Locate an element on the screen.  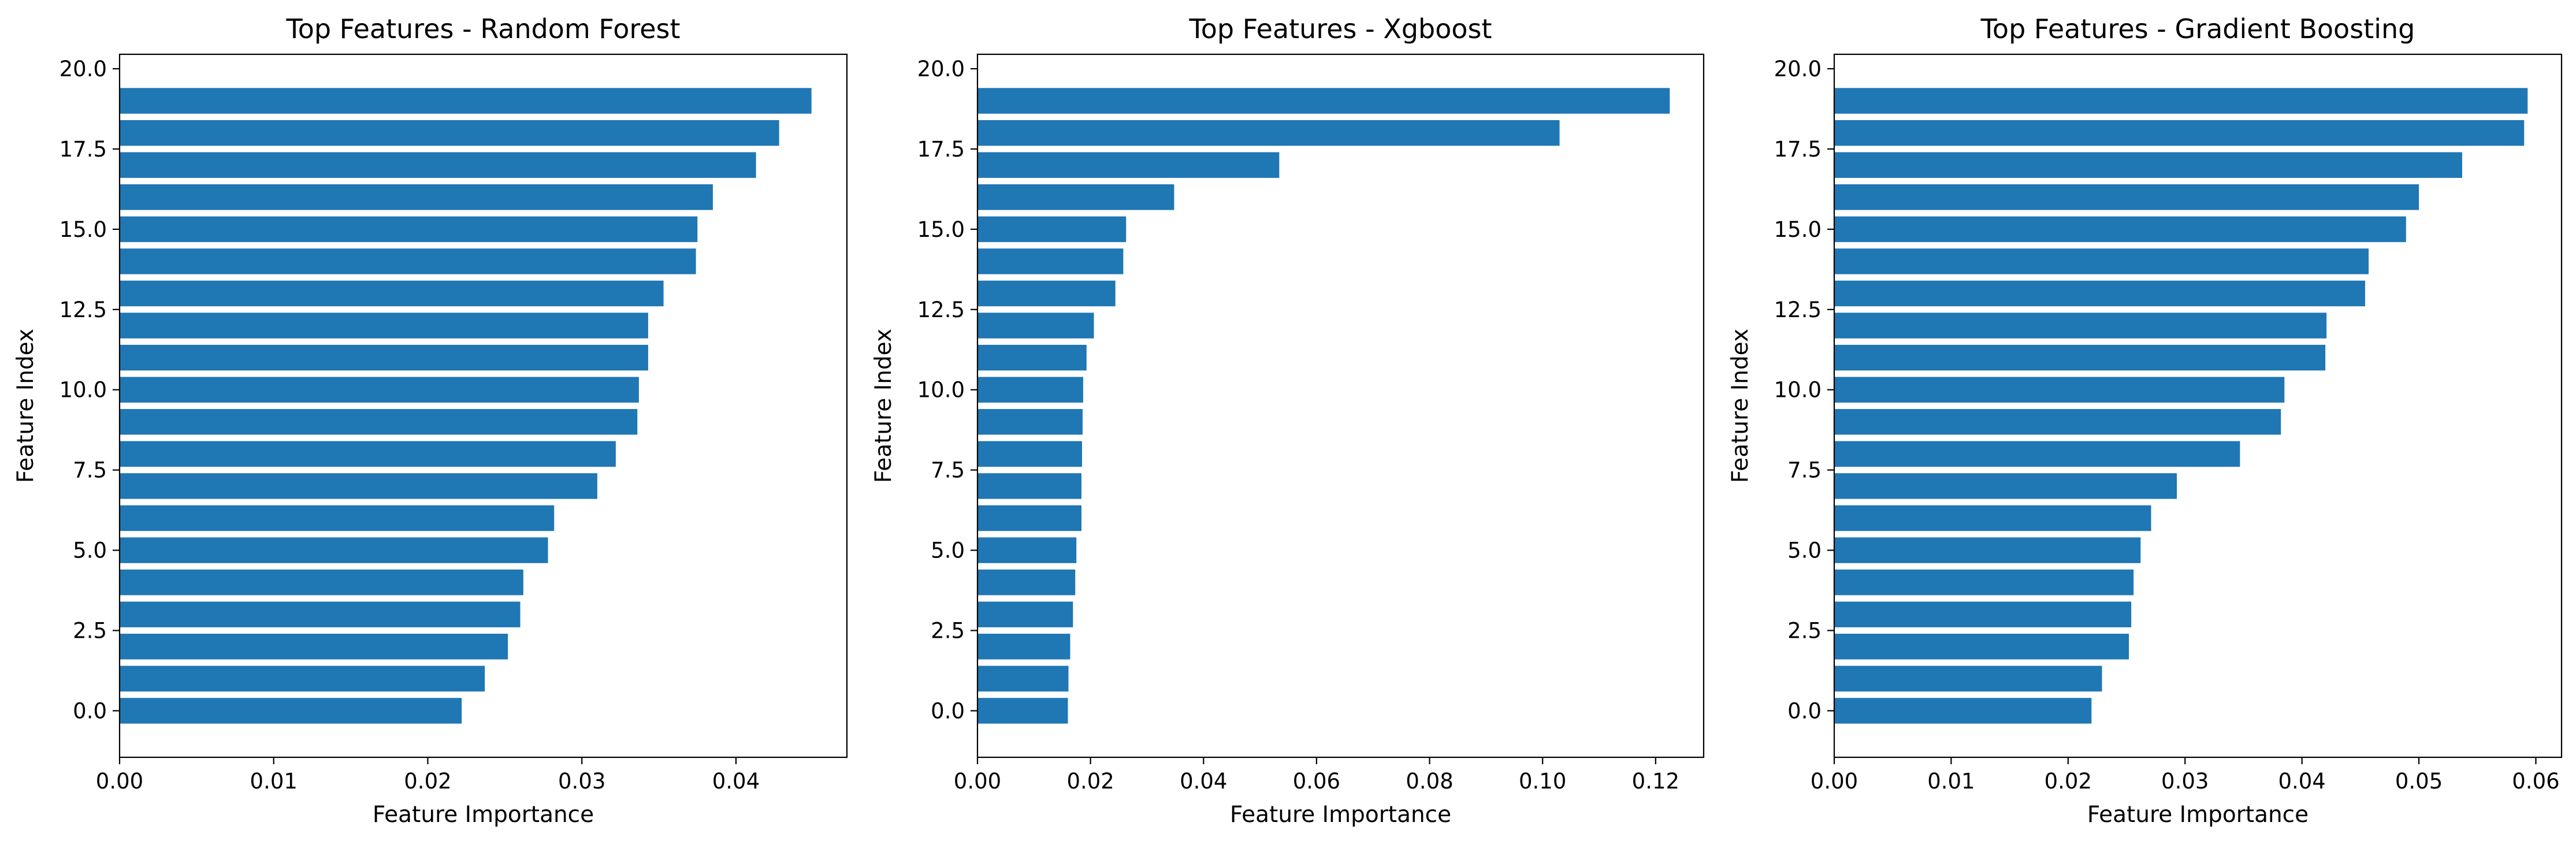
chart-title: Top Features - Gradient Boosting is located at coordinates (2197, 28).